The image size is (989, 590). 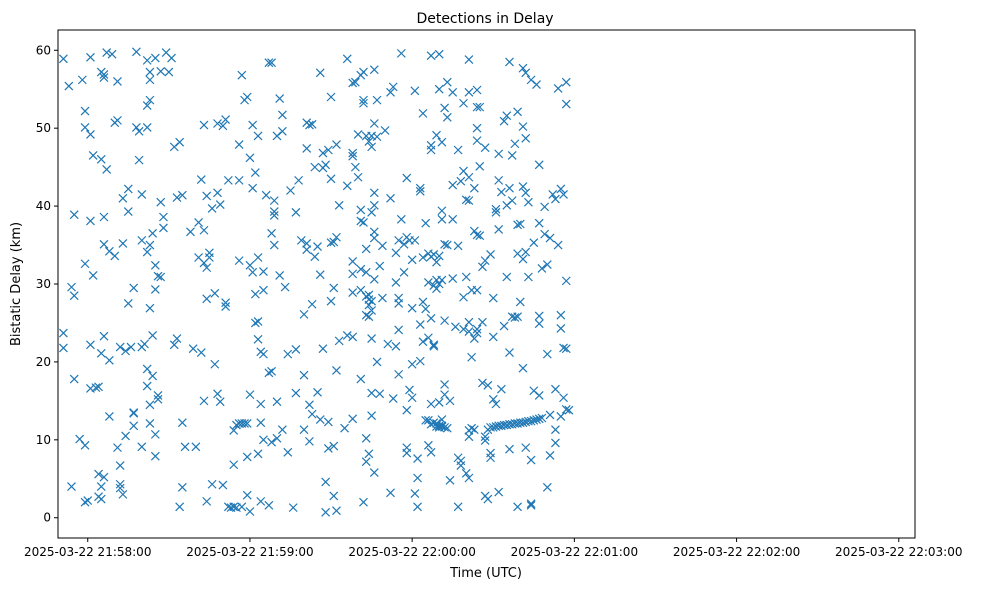 I want to click on y-axis: 0 10 20 30 40 50 60, so click(x=47, y=284).